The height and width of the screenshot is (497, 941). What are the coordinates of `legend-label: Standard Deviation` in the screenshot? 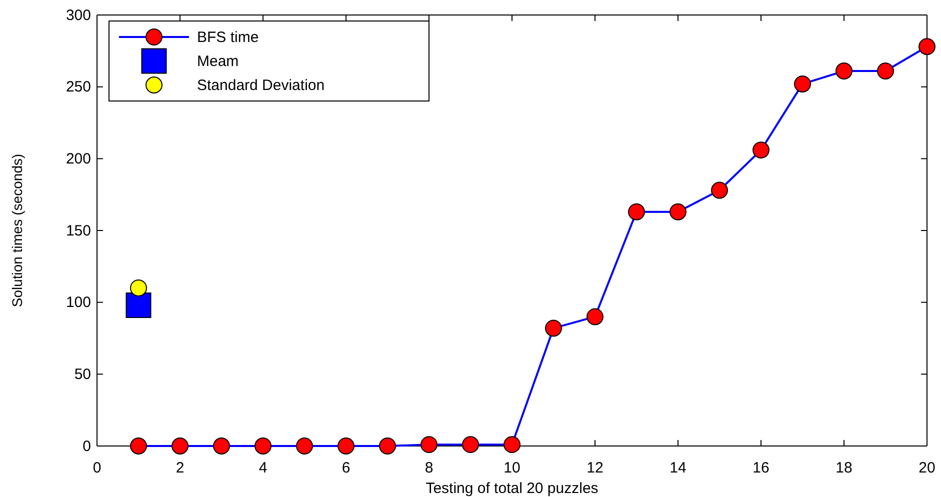 It's located at (261, 85).